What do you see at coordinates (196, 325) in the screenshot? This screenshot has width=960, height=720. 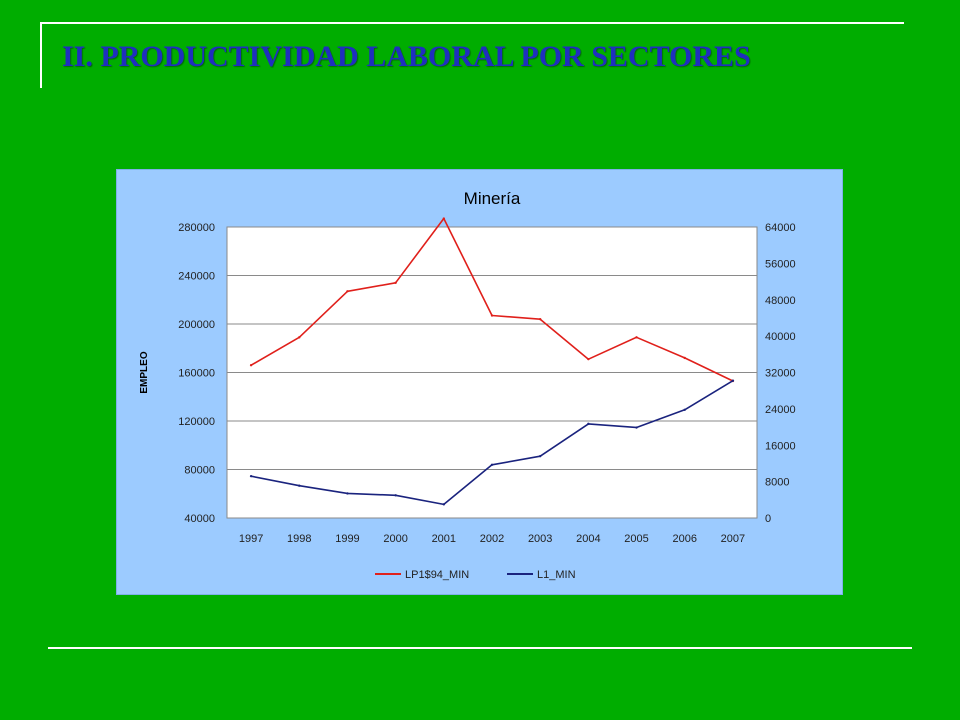 I see `y-tick-label: 200000` at bounding box center [196, 325].